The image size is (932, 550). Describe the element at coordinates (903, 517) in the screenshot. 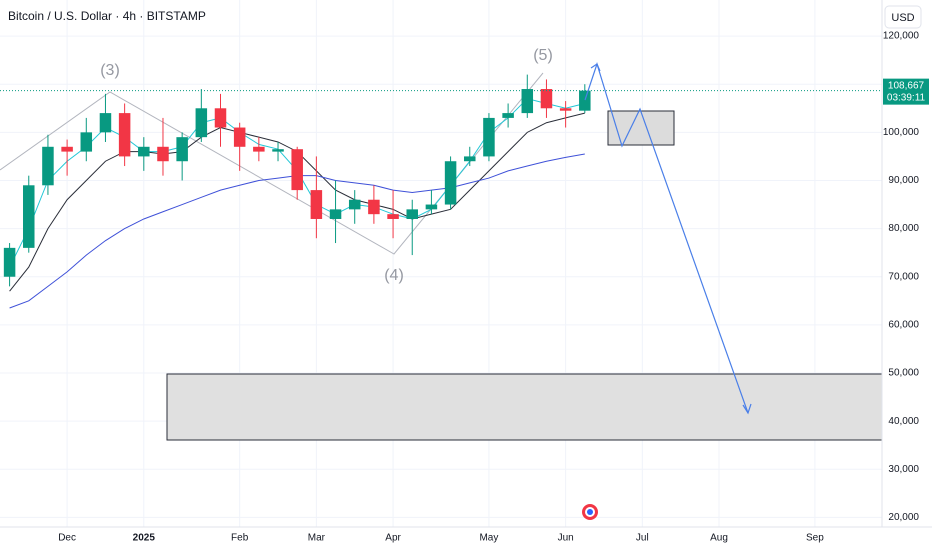

I see `y-tick-label: 20,000` at that location.